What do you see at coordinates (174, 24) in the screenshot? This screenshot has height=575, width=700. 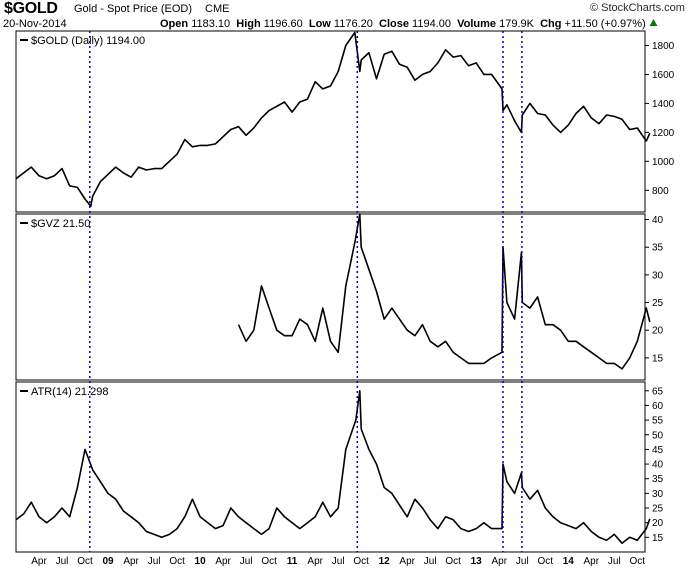 I see `open-label: Open` at bounding box center [174, 24].